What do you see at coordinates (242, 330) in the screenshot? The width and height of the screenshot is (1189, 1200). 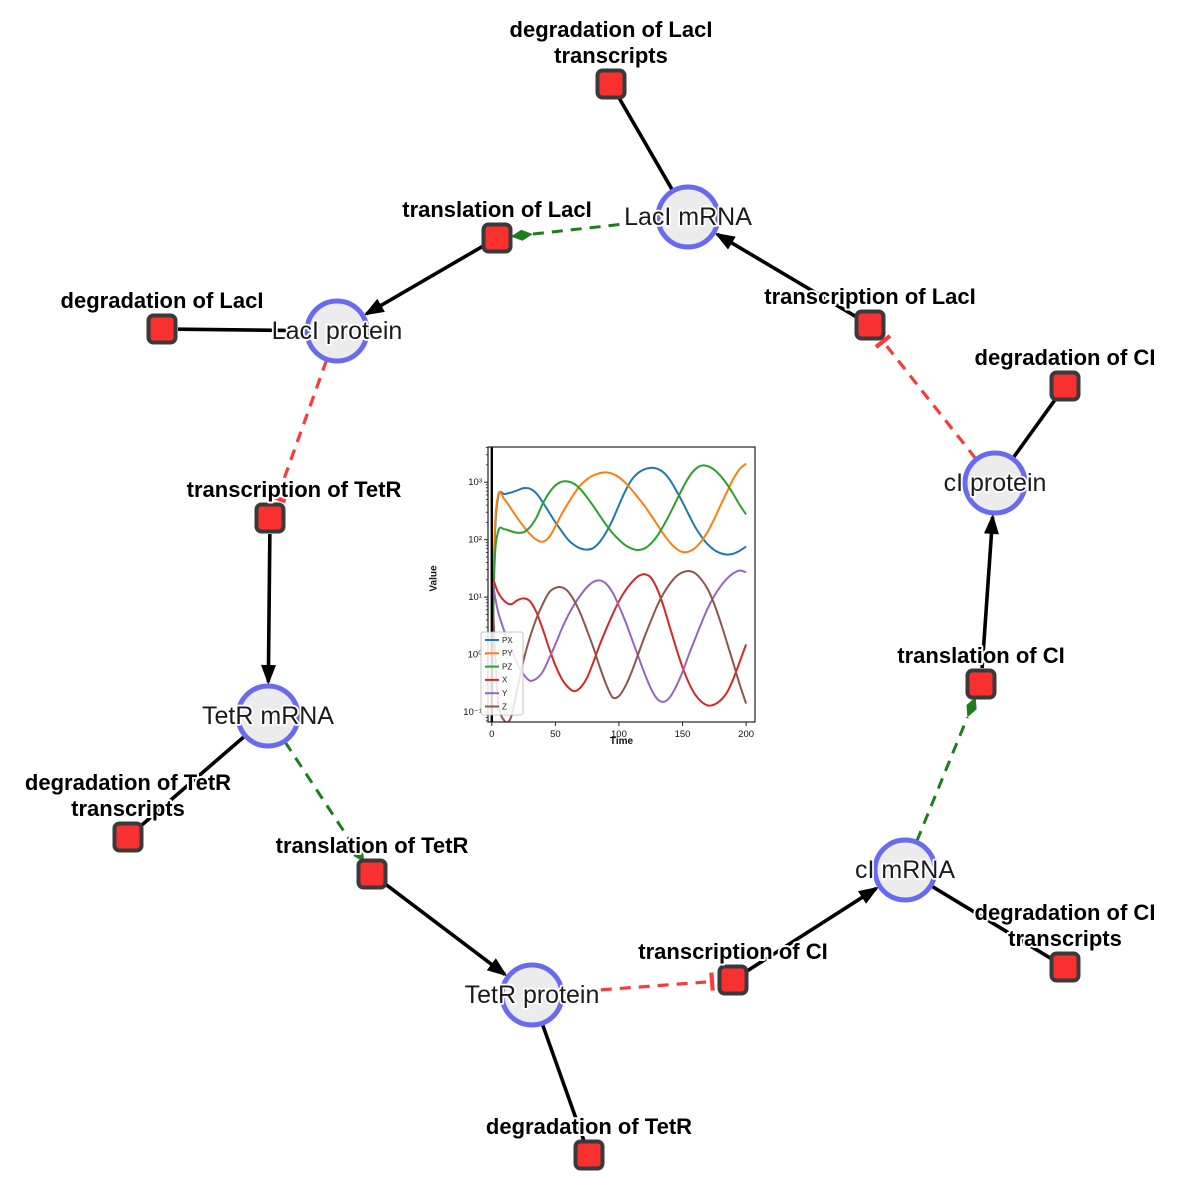 I see `laci-protein-to-deg-laci-edge` at bounding box center [242, 330].